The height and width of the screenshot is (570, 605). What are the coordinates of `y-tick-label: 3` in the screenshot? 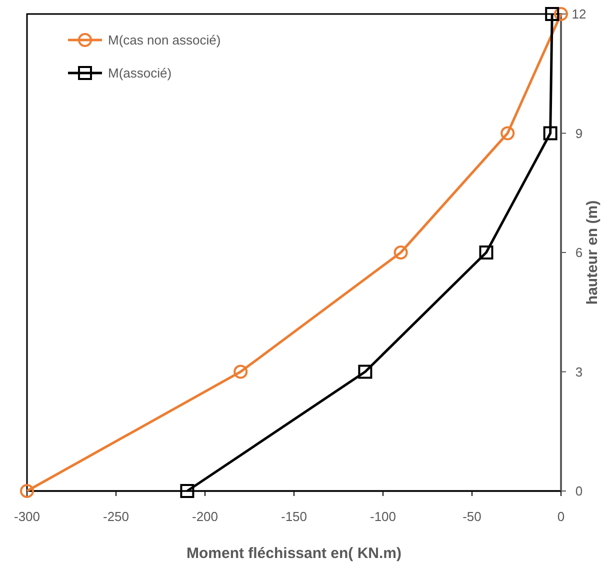 It's located at (579, 372).